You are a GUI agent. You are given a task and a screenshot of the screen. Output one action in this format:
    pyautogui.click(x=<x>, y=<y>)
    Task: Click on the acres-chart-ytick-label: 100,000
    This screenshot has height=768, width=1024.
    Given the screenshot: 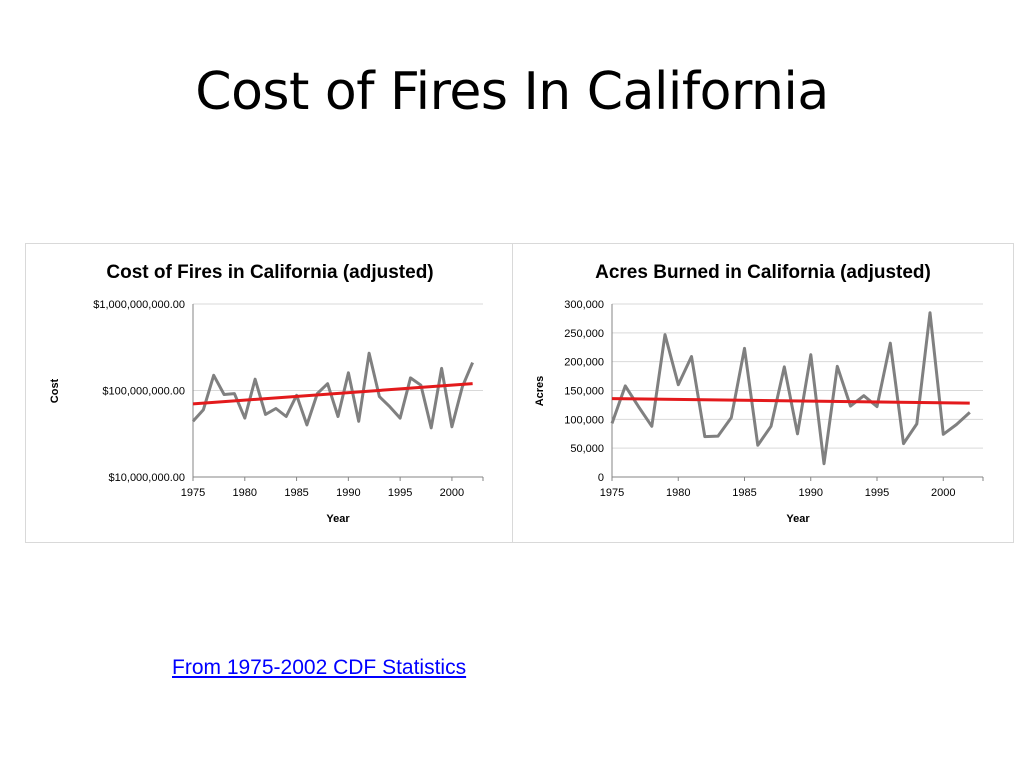 What is the action you would take?
    pyautogui.click(x=584, y=420)
    